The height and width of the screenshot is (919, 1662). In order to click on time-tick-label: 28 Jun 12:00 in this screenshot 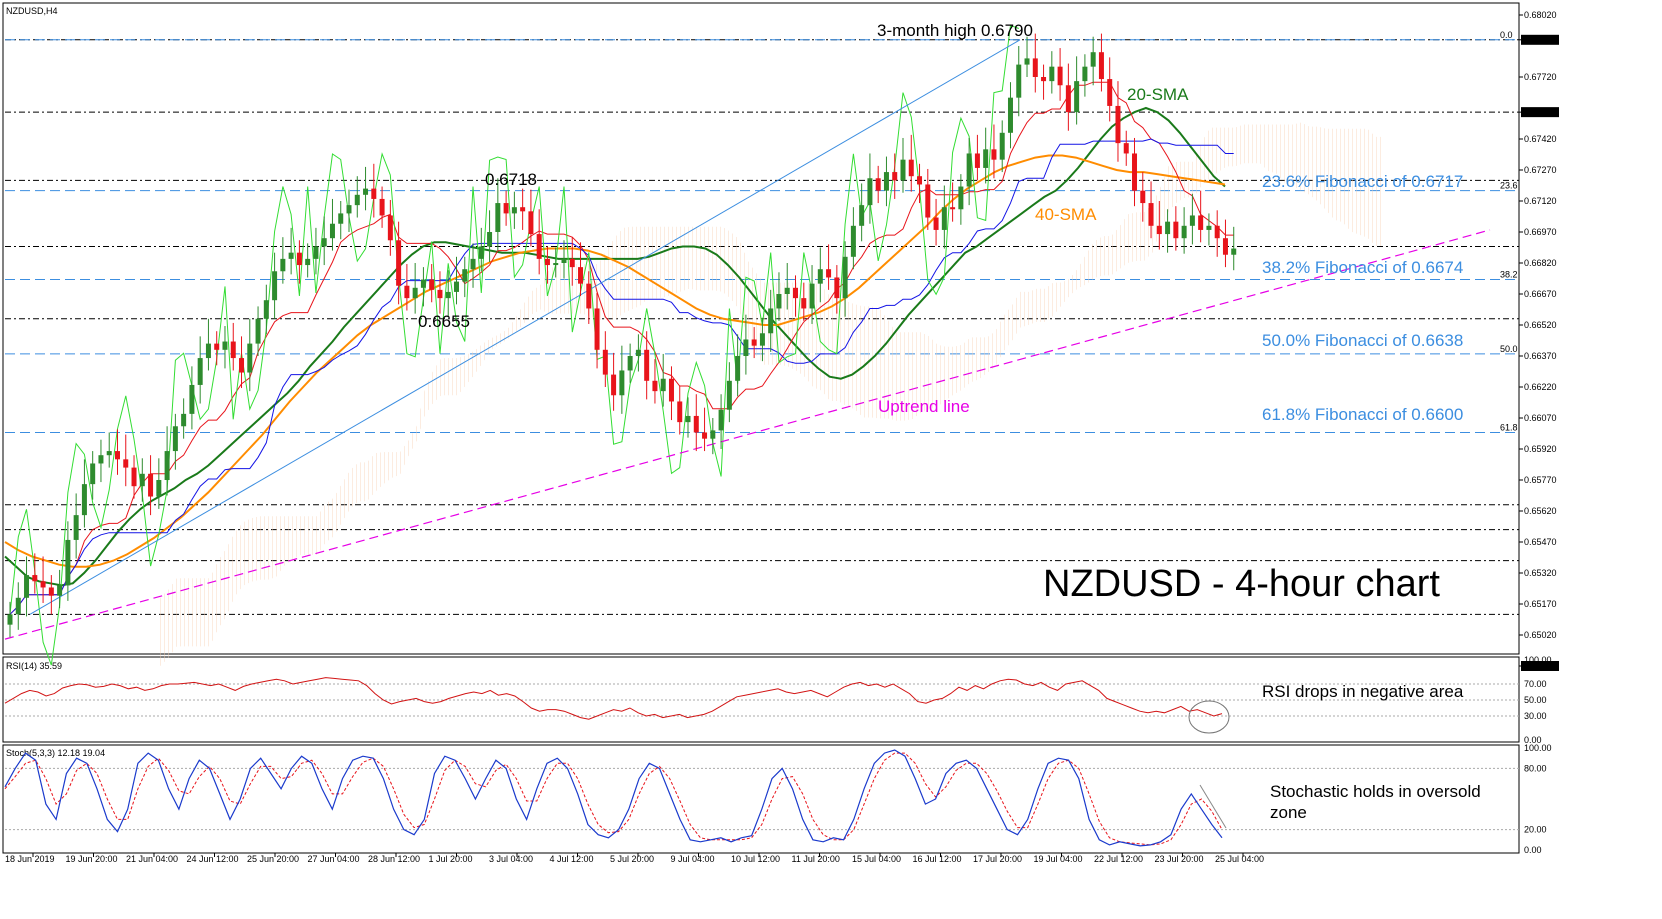, I will do `click(394, 859)`.